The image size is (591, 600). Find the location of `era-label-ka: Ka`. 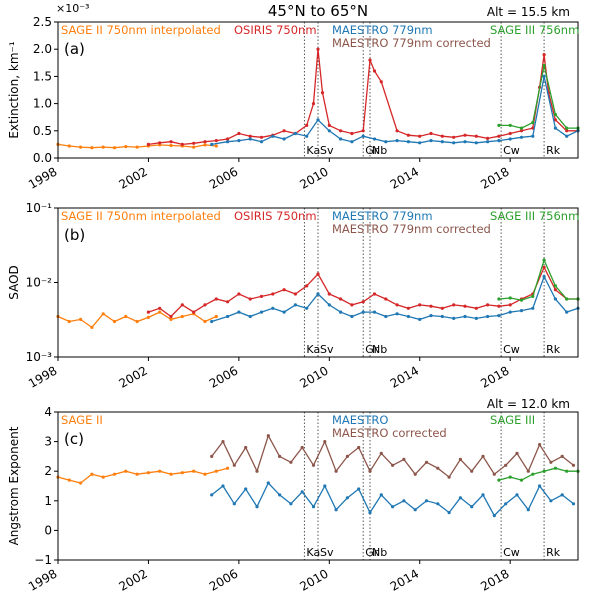

era-label-ka: Ka is located at coordinates (313, 349).